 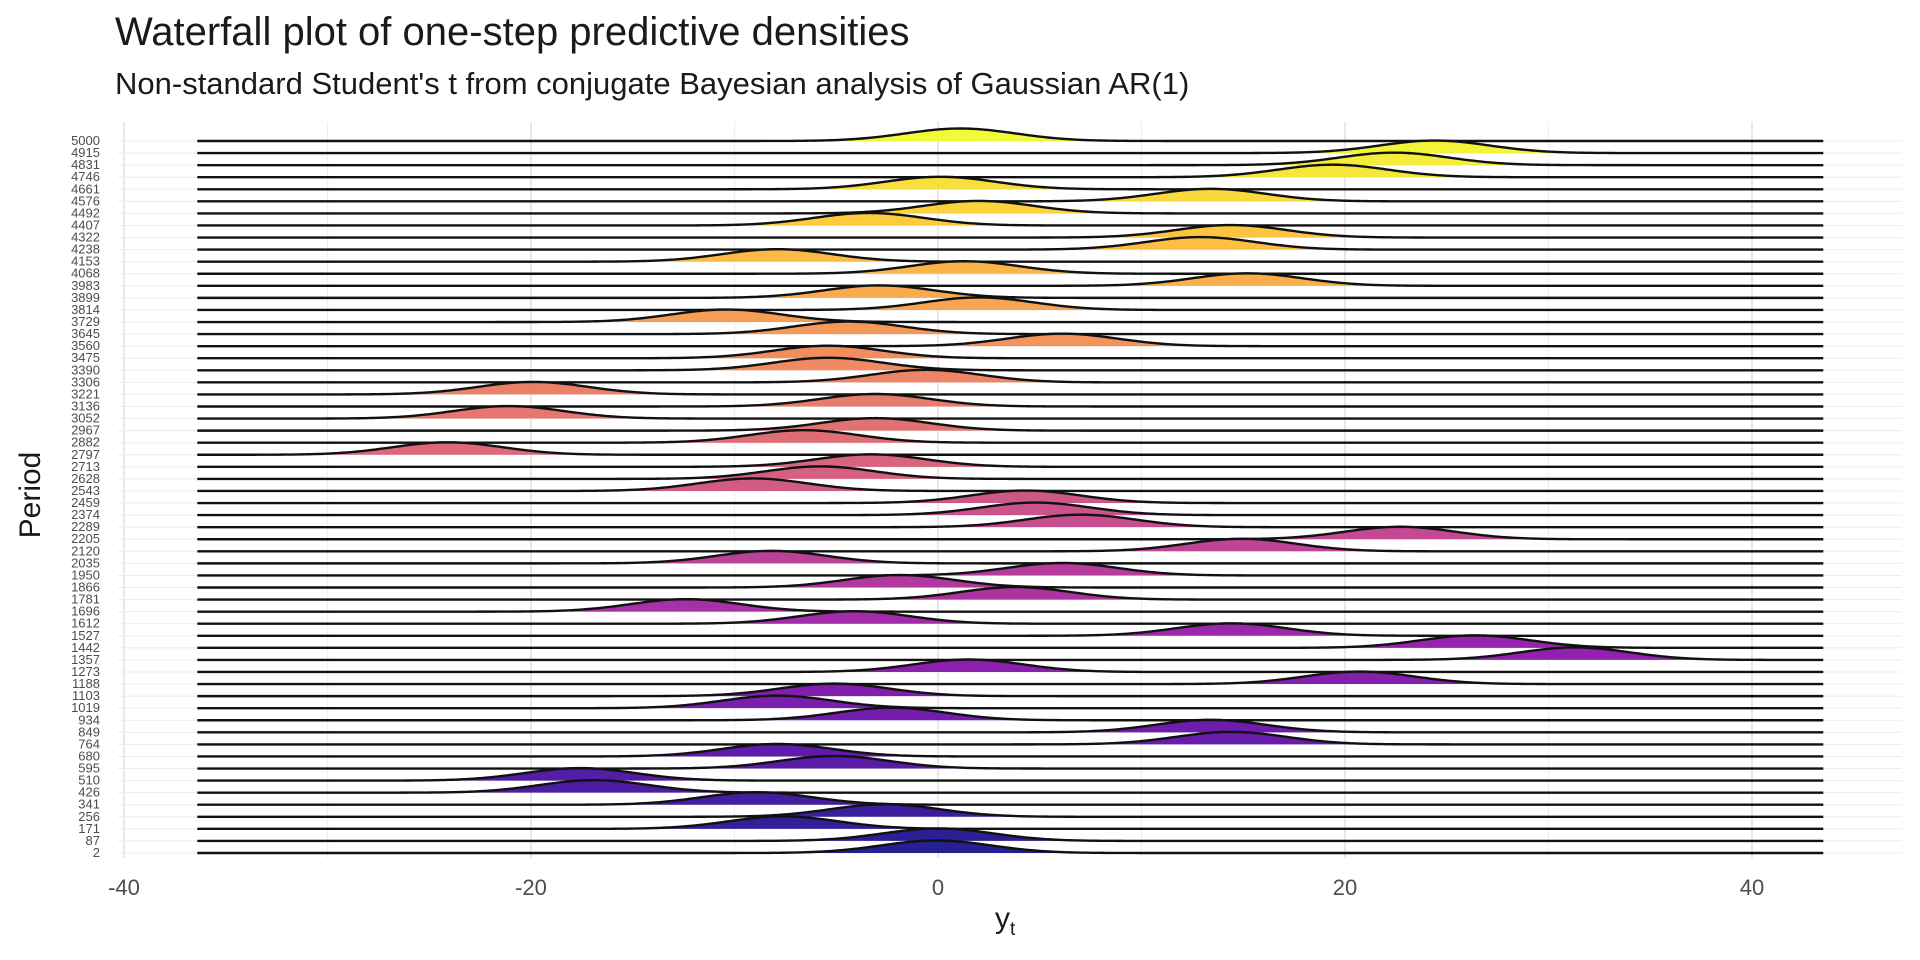 I want to click on ridge-period-2035, so click(x=1011, y=557).